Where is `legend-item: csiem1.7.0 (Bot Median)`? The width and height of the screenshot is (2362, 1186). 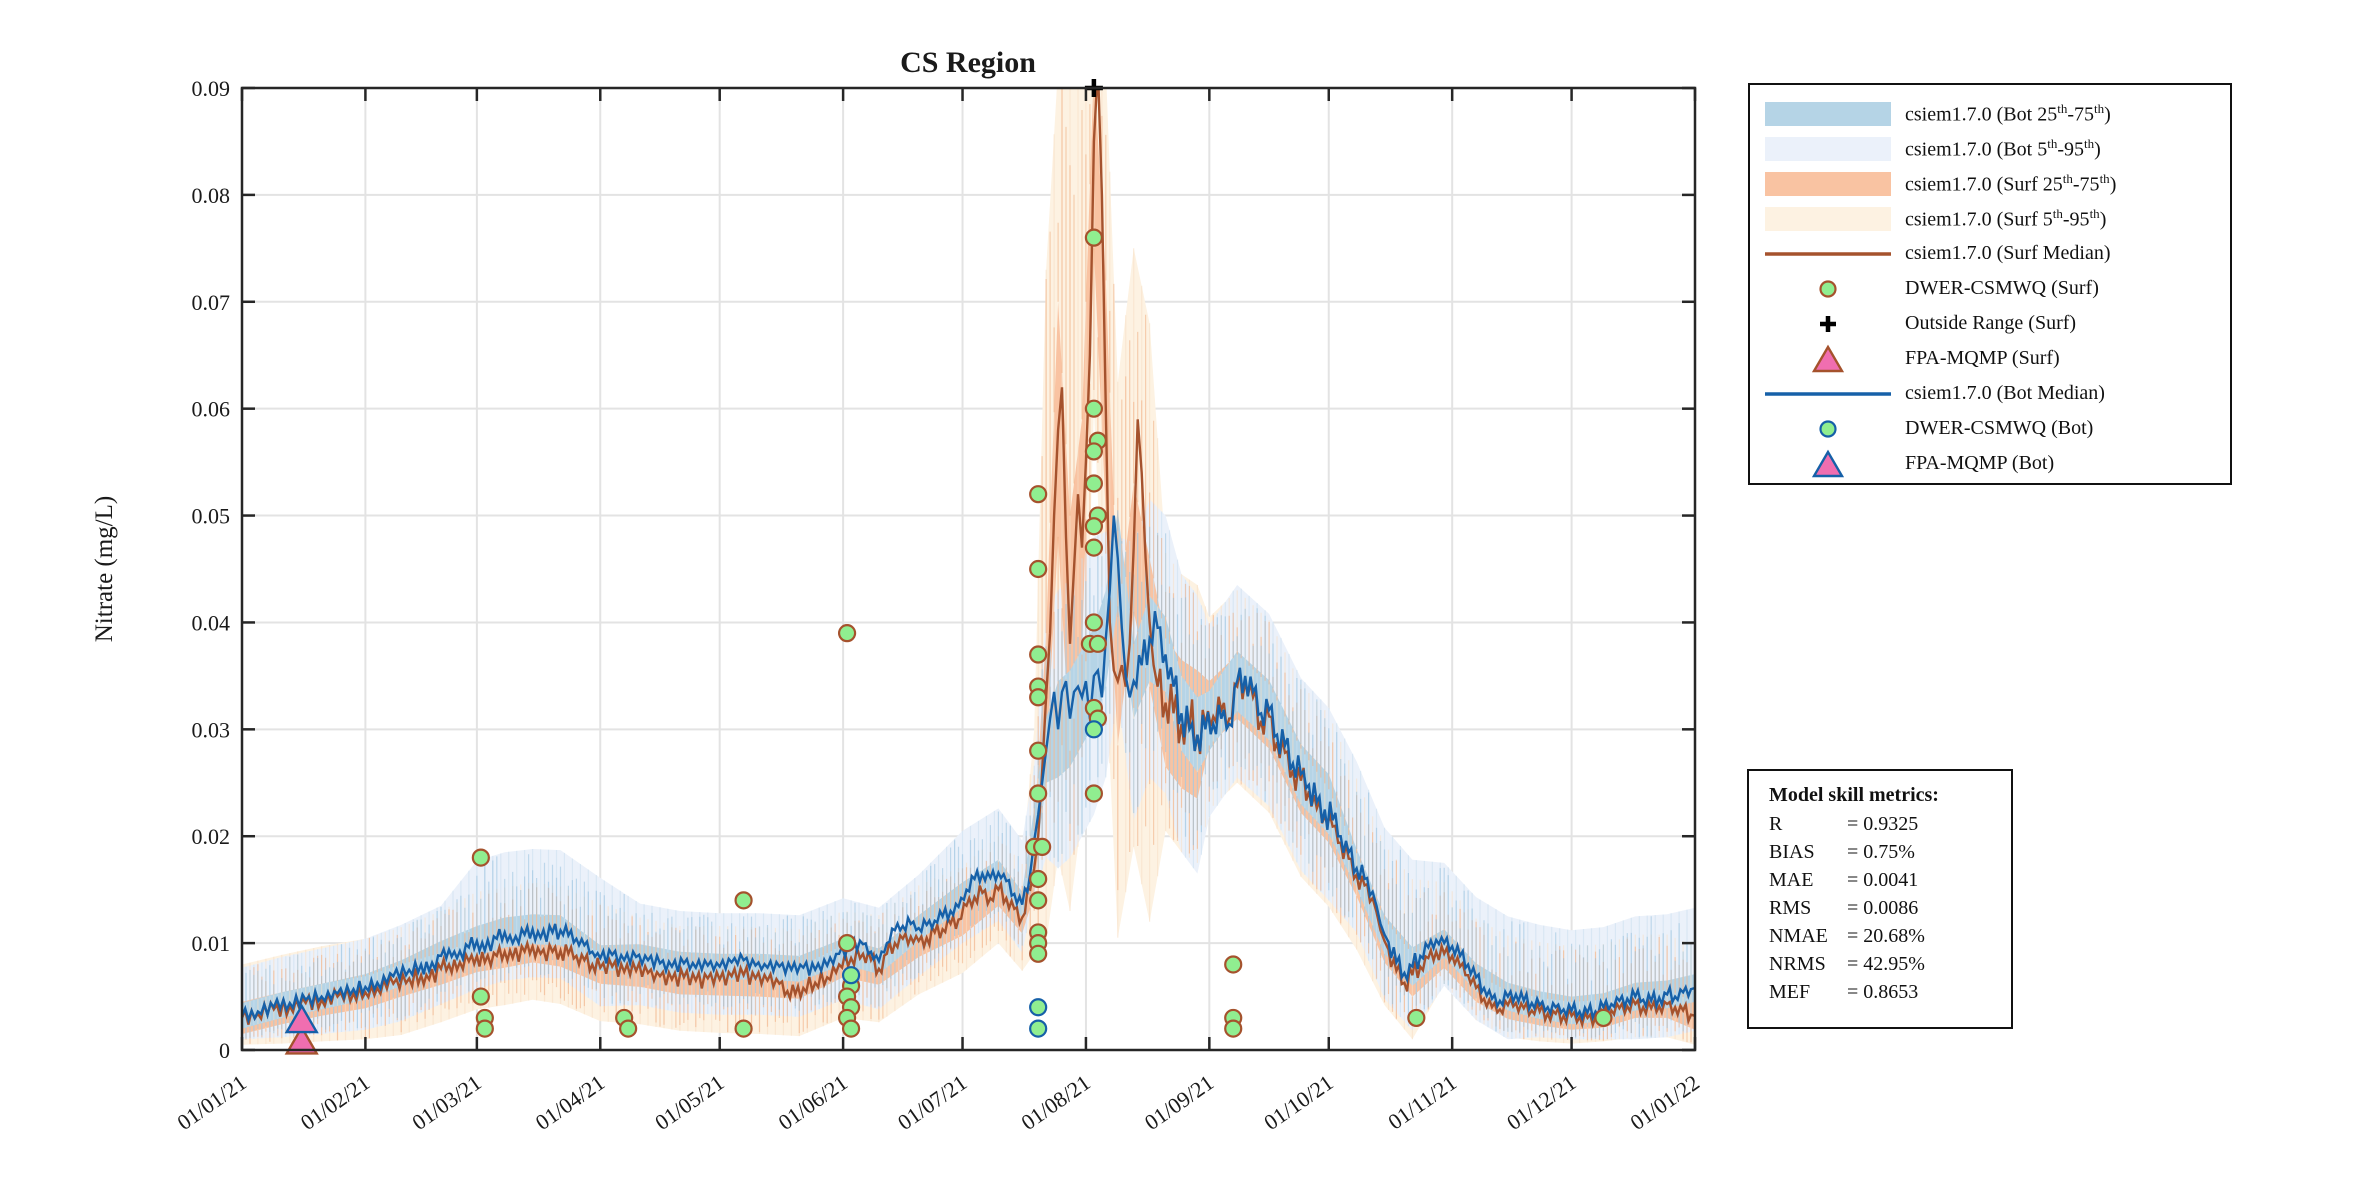 legend-item: csiem1.7.0 (Bot Median) is located at coordinates (1990, 393).